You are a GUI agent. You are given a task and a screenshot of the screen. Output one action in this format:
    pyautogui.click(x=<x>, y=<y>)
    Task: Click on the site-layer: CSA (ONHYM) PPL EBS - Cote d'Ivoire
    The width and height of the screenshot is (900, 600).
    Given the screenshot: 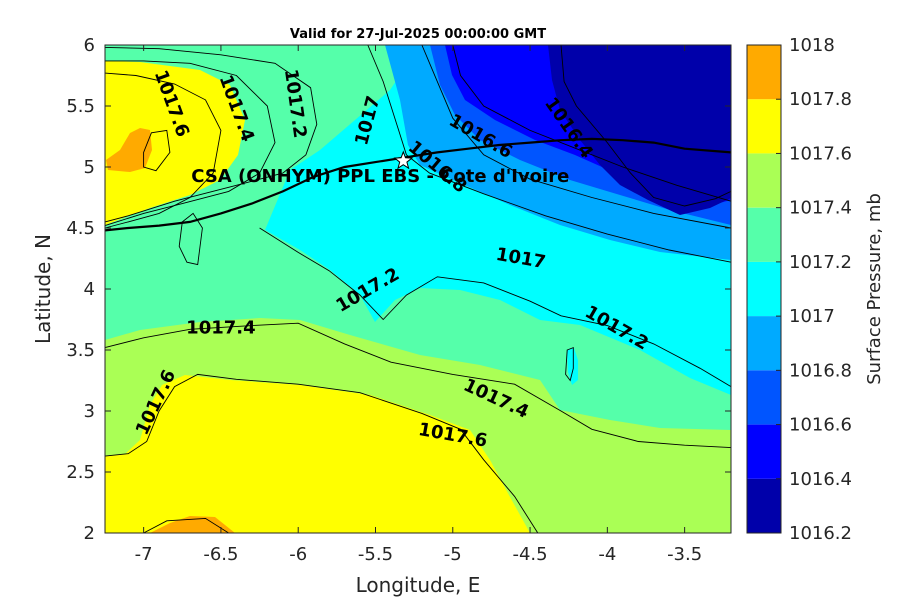 What is the action you would take?
    pyautogui.click(x=380, y=168)
    